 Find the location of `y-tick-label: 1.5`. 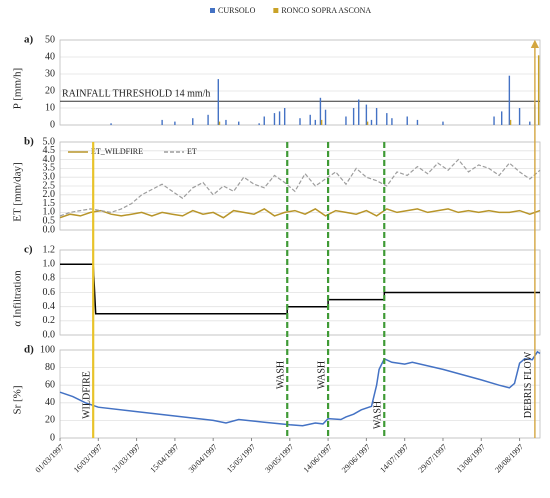

y-tick-label: 1.5 is located at coordinates (49, 203).